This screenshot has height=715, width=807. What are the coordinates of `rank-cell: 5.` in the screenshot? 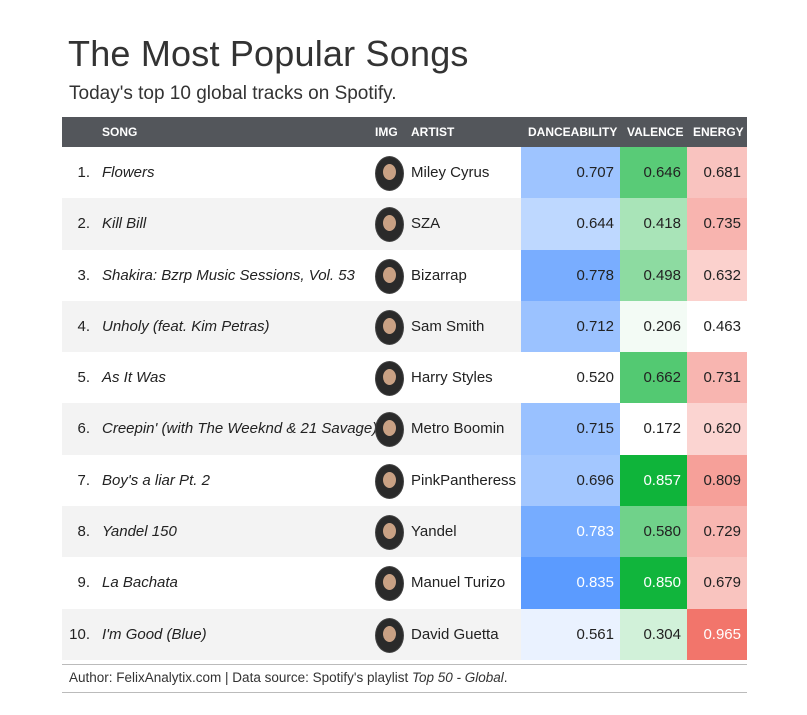 It's located at (83, 378).